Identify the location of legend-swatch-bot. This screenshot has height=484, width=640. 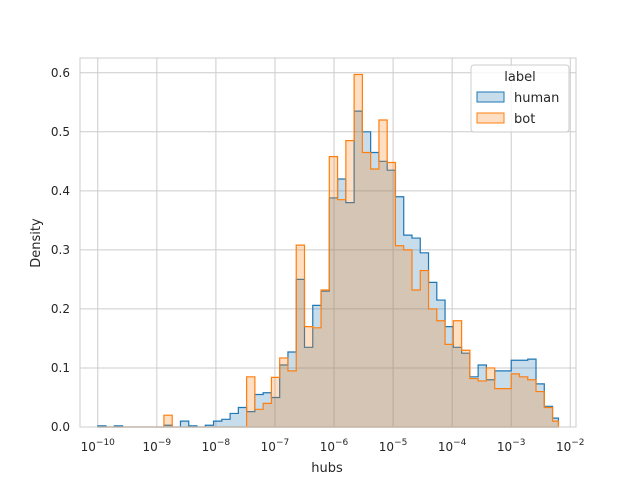
(490, 118).